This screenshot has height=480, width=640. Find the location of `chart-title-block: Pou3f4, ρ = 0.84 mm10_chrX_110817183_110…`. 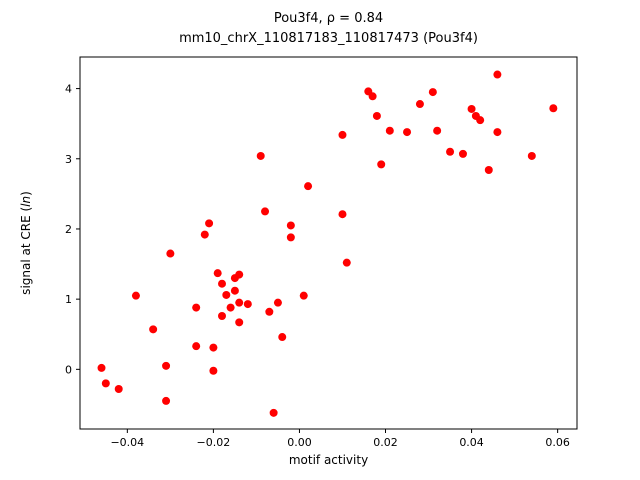

chart-title-block: Pou3f4, ρ = 0.84 mm10_chrX_110817183_110… is located at coordinates (328, 28).